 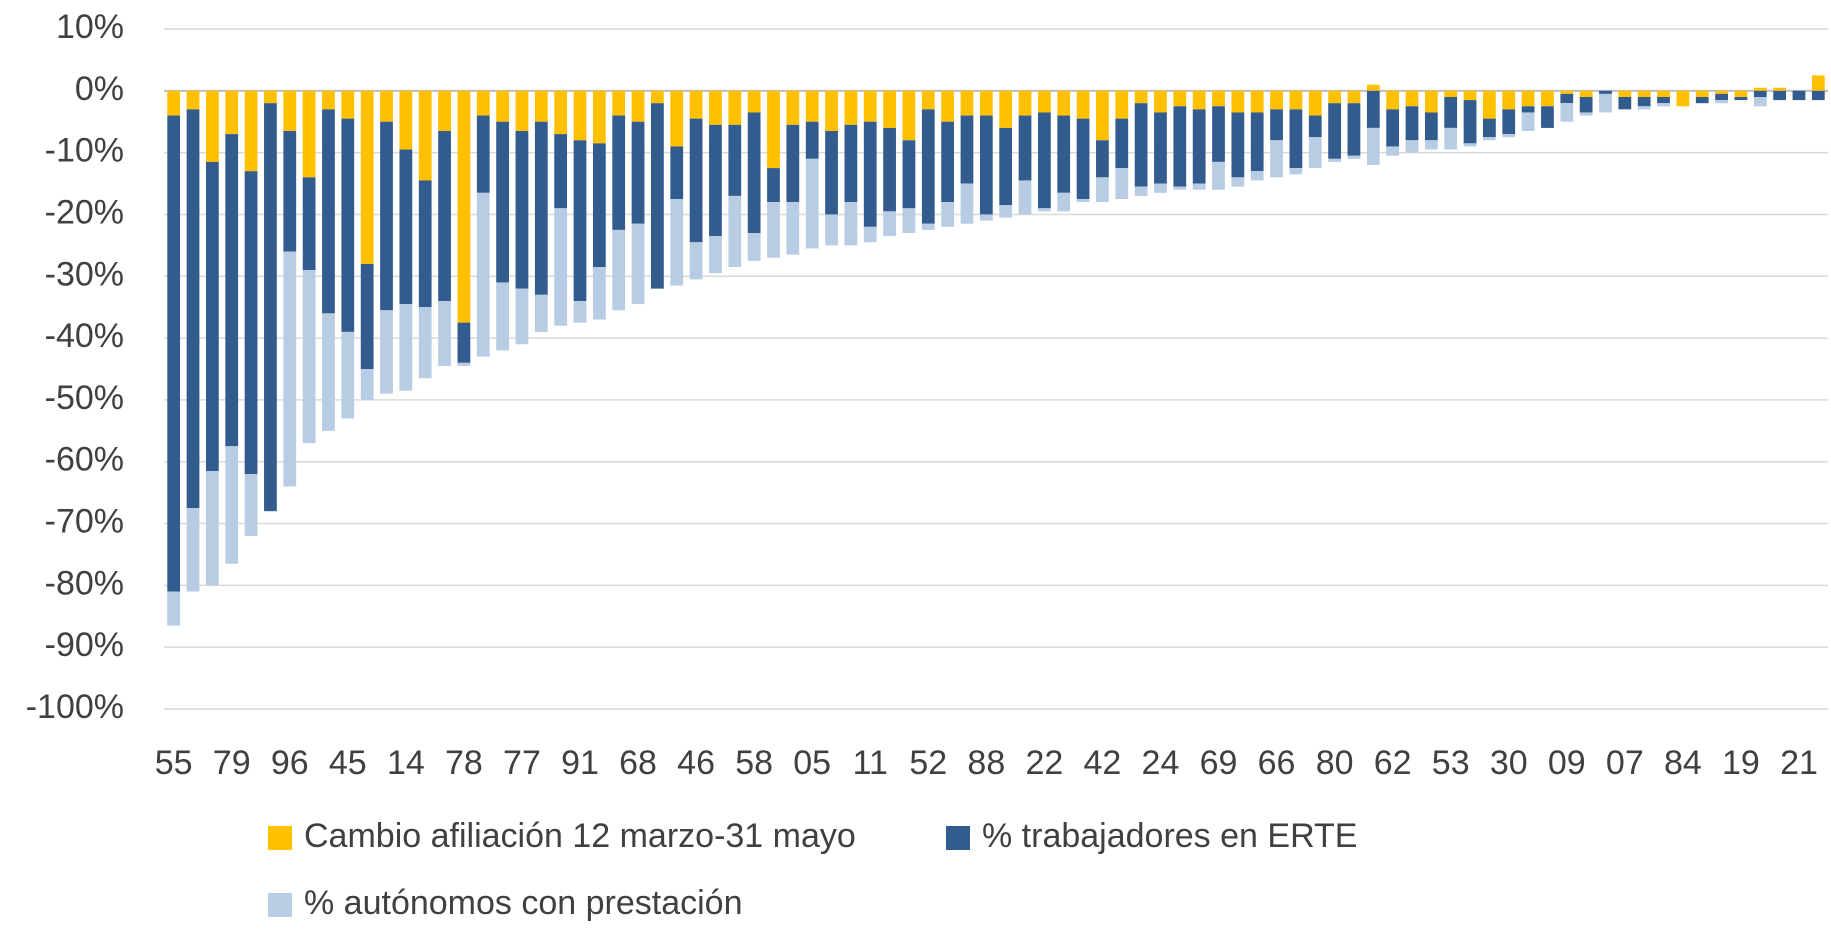 I want to click on y-tick-label: 10%, so click(x=90, y=27).